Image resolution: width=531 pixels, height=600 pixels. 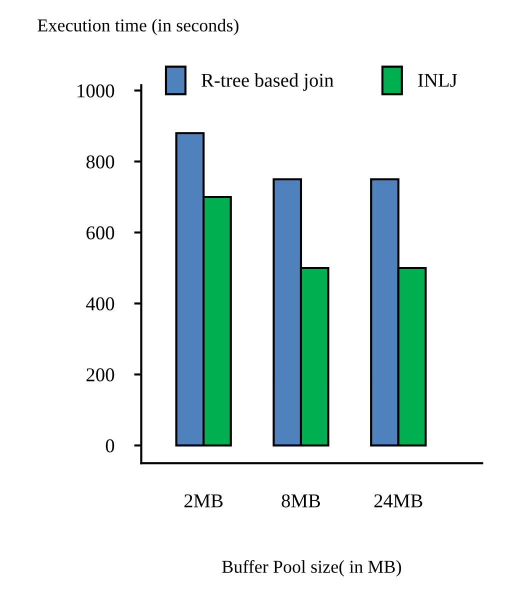 What do you see at coordinates (96, 91) in the screenshot?
I see `y-tick-label: 1000` at bounding box center [96, 91].